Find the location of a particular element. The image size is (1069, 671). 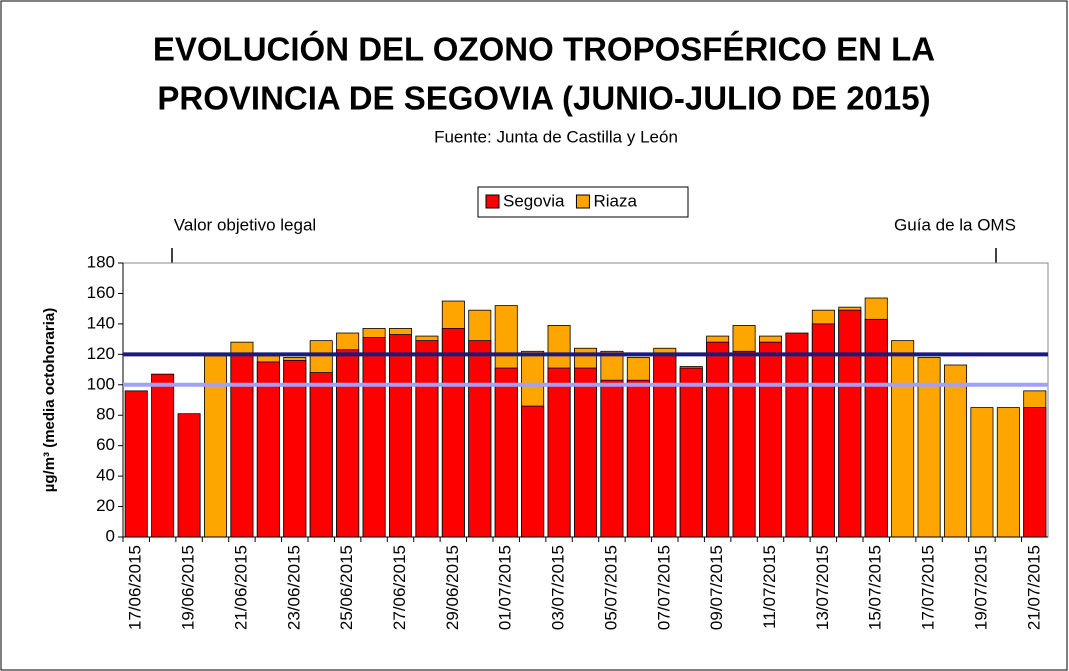

y-tick-label: 100 is located at coordinates (101, 383).